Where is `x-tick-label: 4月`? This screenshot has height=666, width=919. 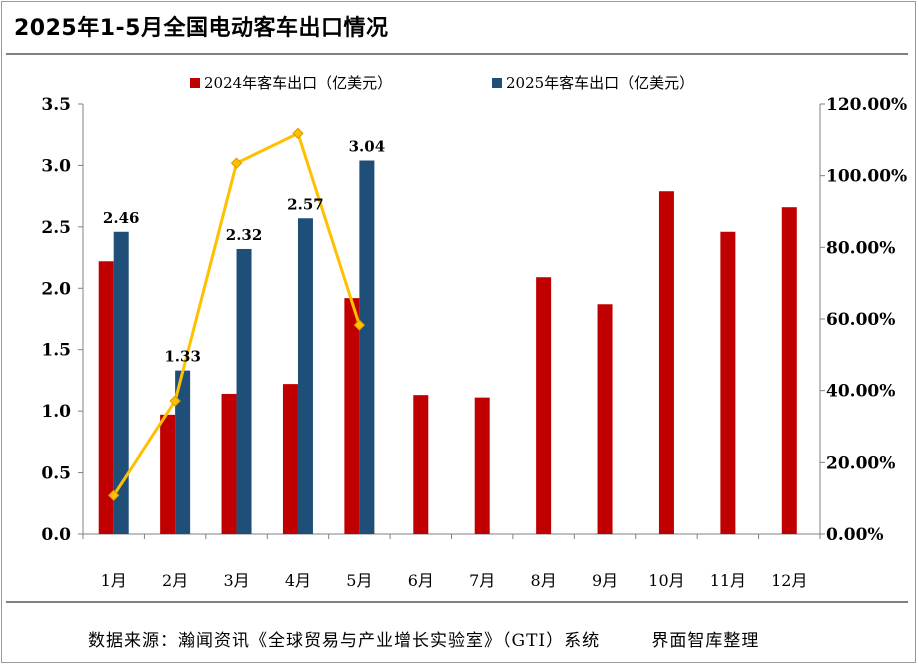
x-tick-label: 4月 is located at coordinates (298, 580).